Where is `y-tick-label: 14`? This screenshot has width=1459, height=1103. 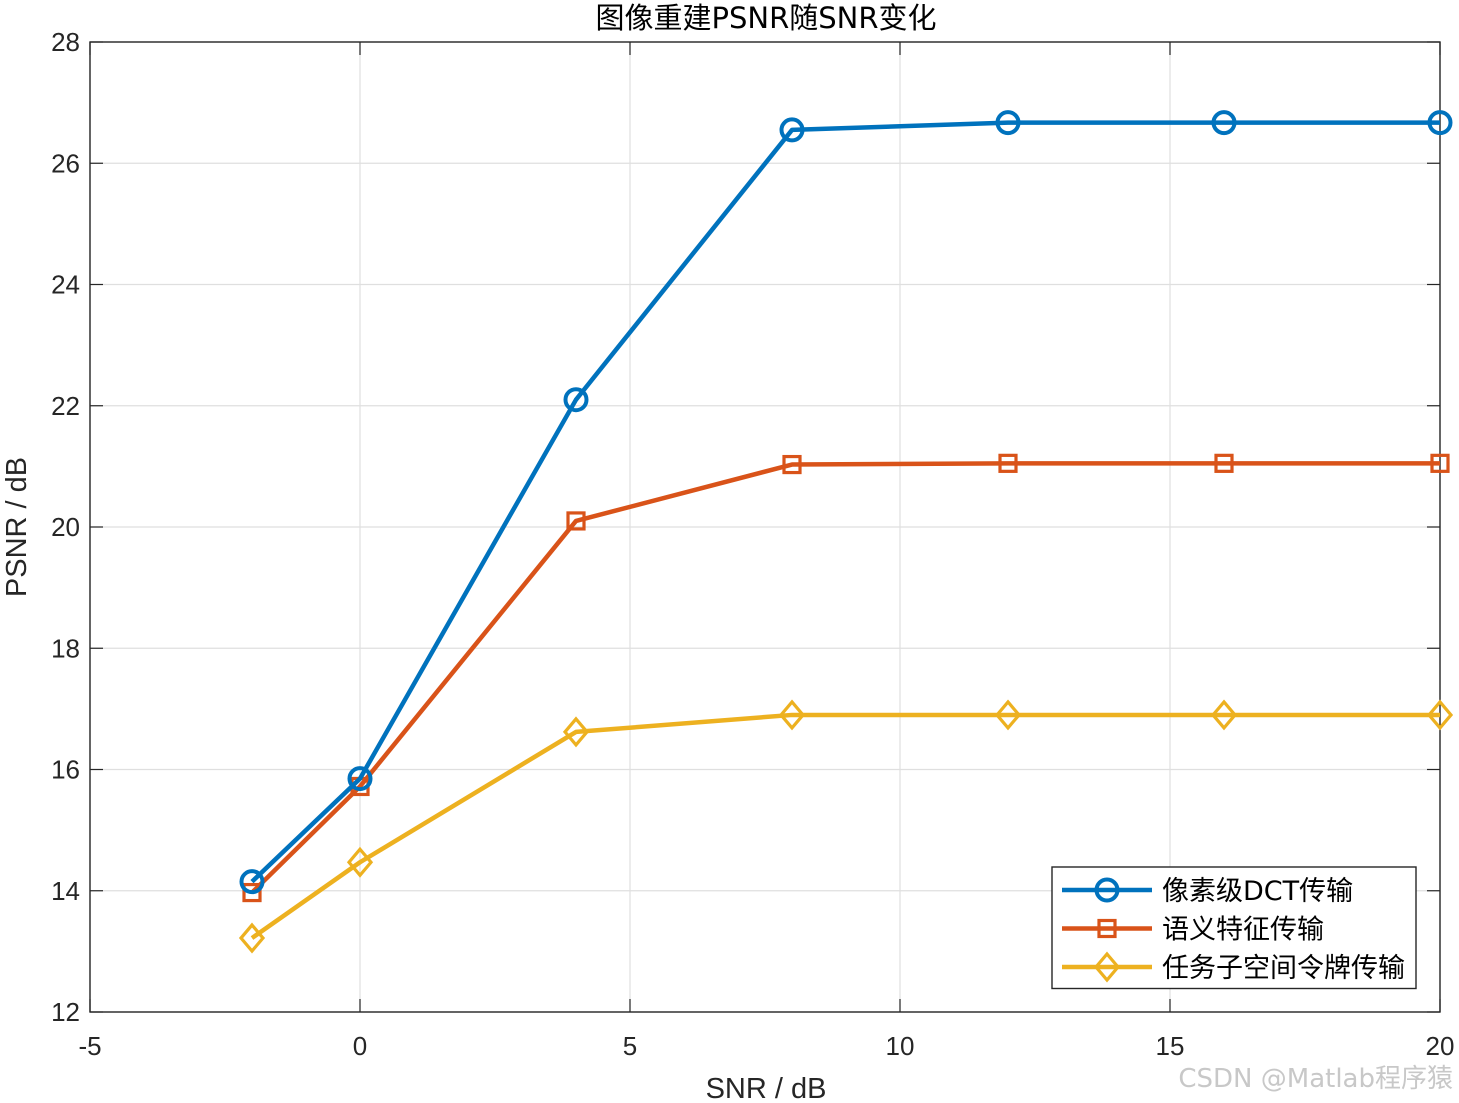
y-tick-label: 14 is located at coordinates (65, 891).